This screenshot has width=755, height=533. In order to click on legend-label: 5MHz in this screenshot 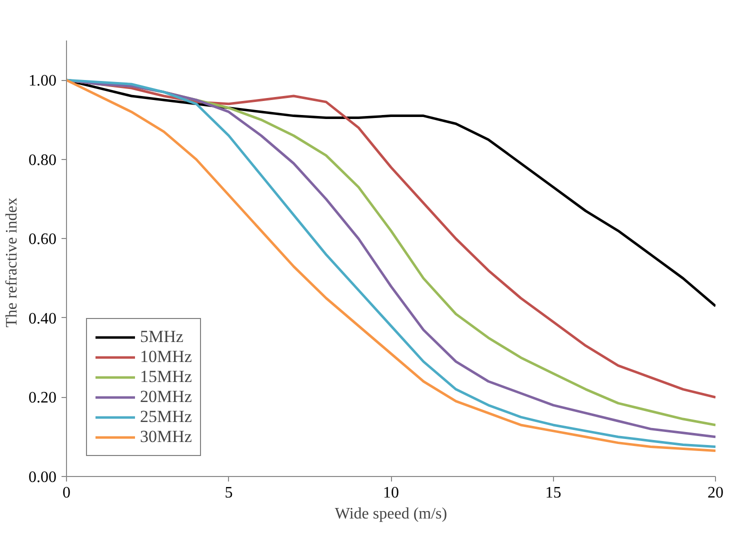, I will do `click(162, 337)`.